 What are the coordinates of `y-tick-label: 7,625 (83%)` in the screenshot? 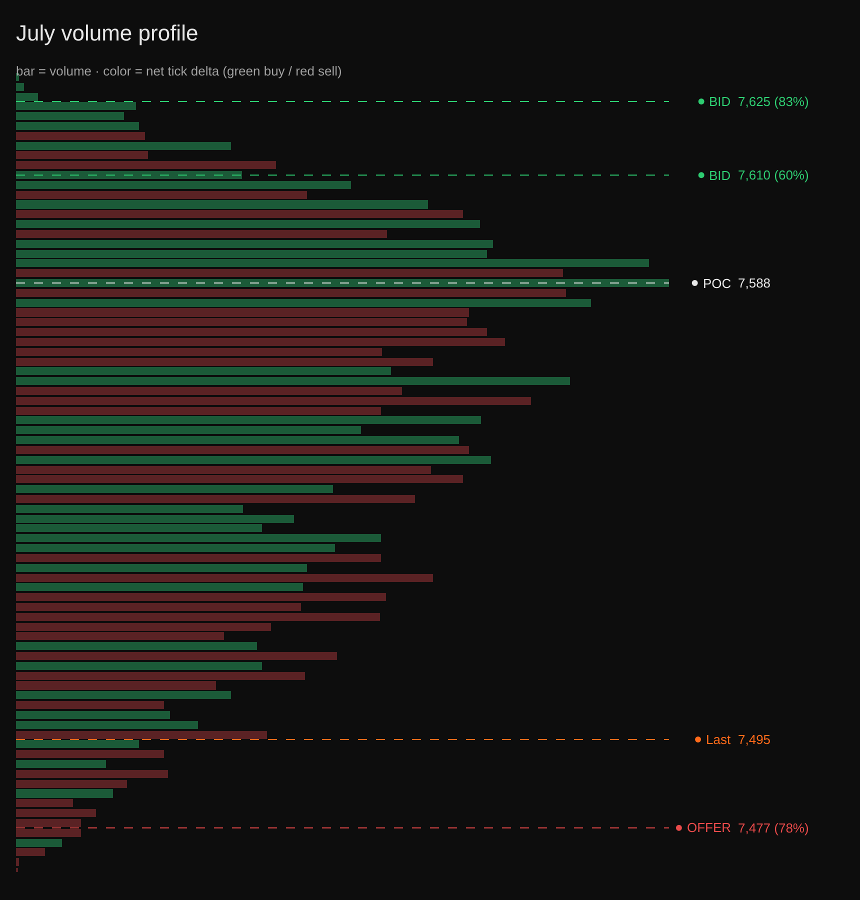 It's located at (773, 101).